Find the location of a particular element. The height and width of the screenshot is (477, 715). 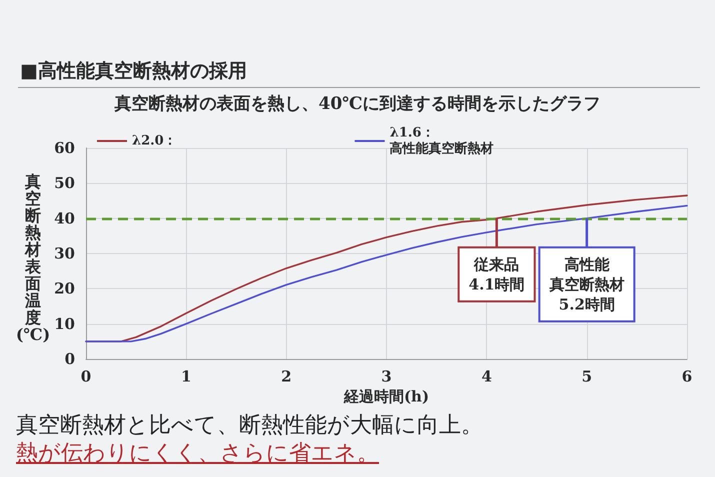

x-tick-label: 4 is located at coordinates (486, 377).